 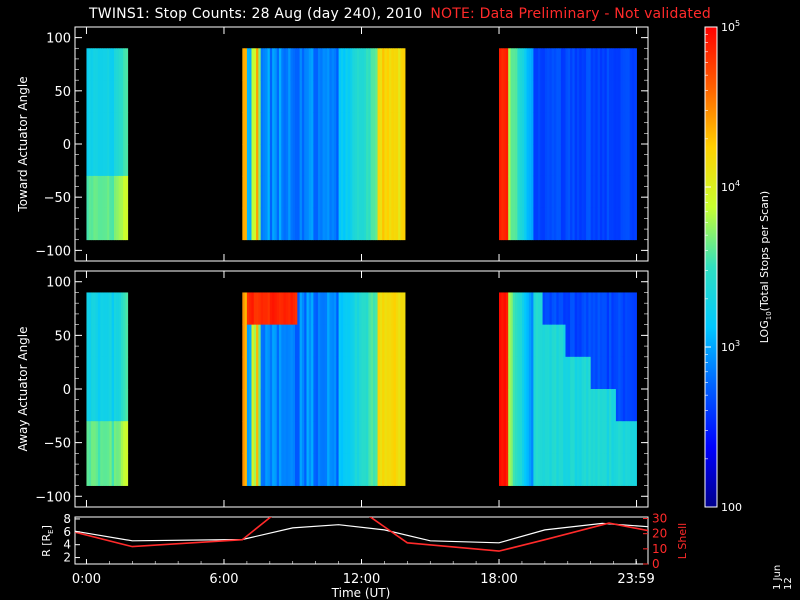 I want to click on right-y-tick-label: 30, so click(x=659, y=519).